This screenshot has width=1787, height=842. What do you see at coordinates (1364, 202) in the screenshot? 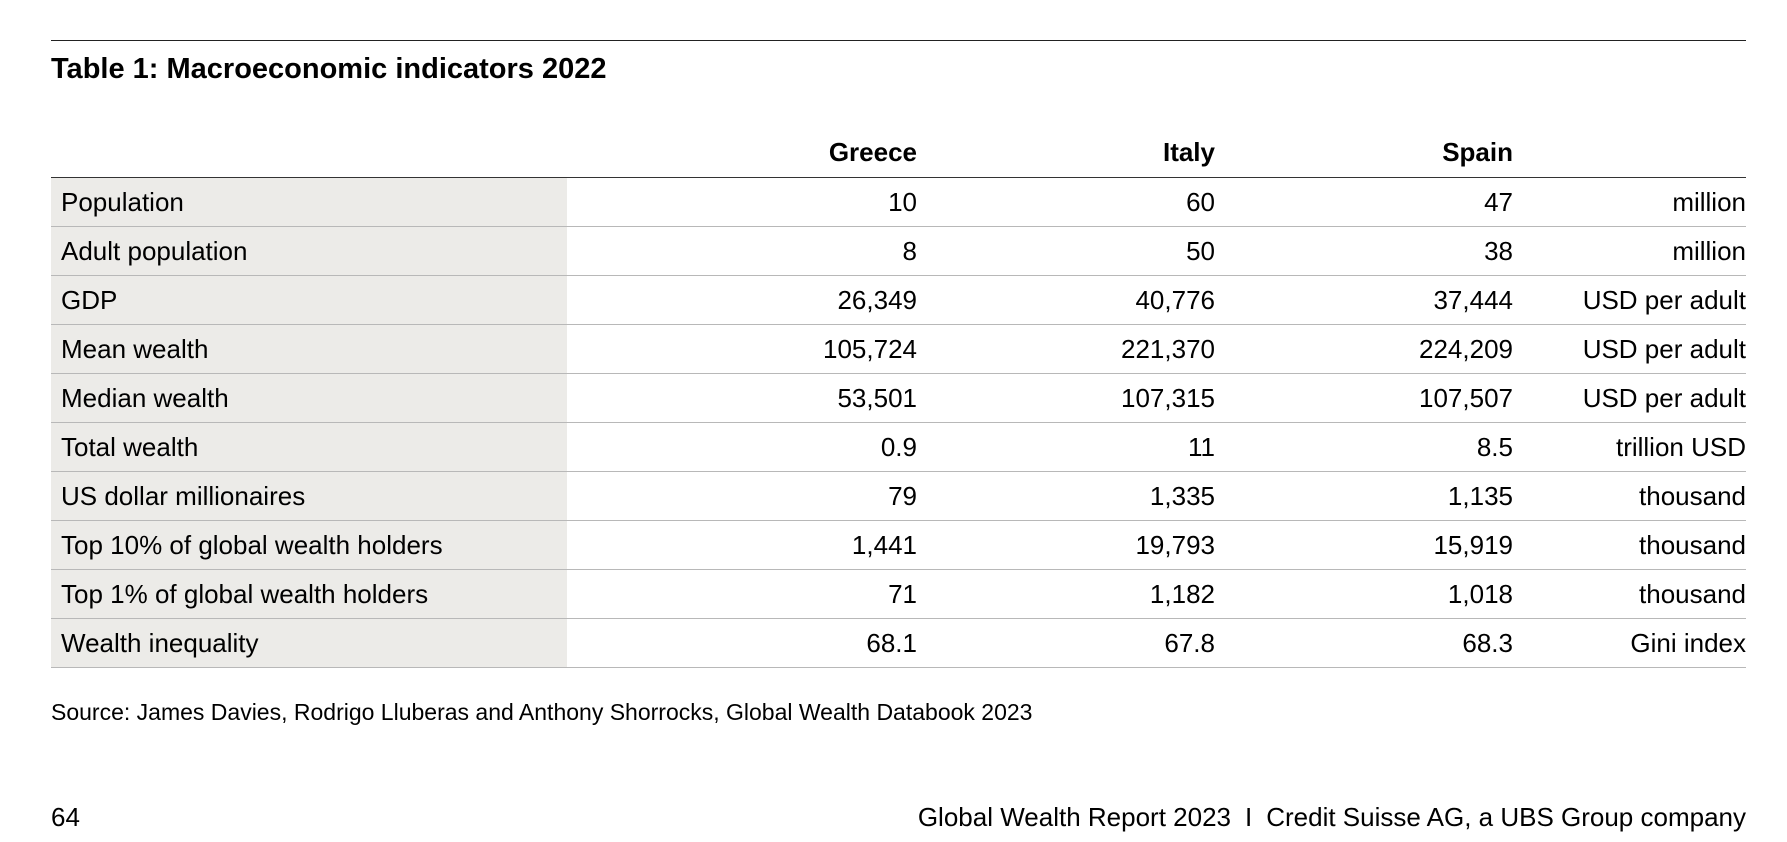
I see `cell-spain: 47` at bounding box center [1364, 202].